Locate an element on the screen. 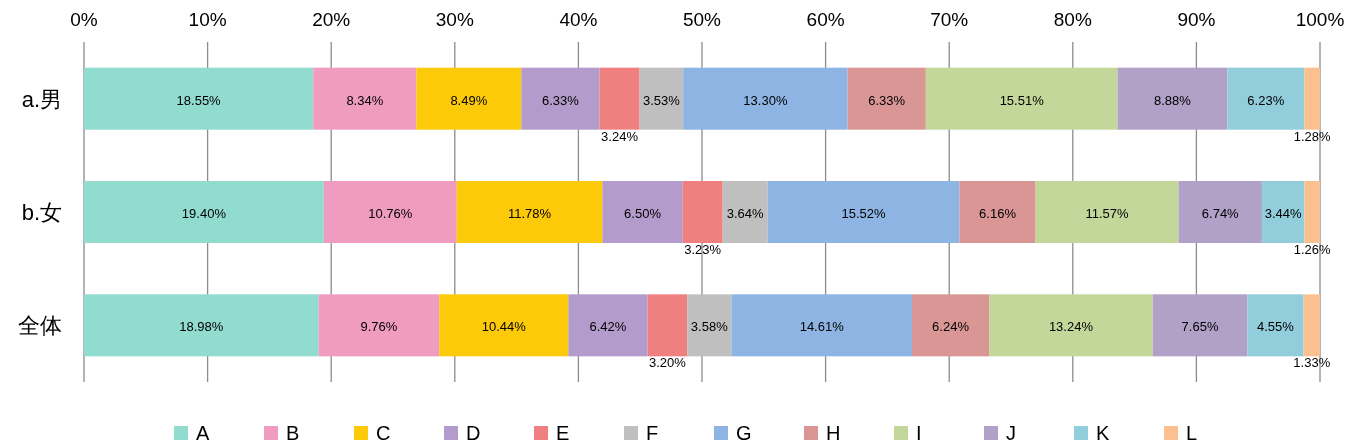 The width and height of the screenshot is (1352, 446). y-tick-label: 全体 is located at coordinates (40, 326).